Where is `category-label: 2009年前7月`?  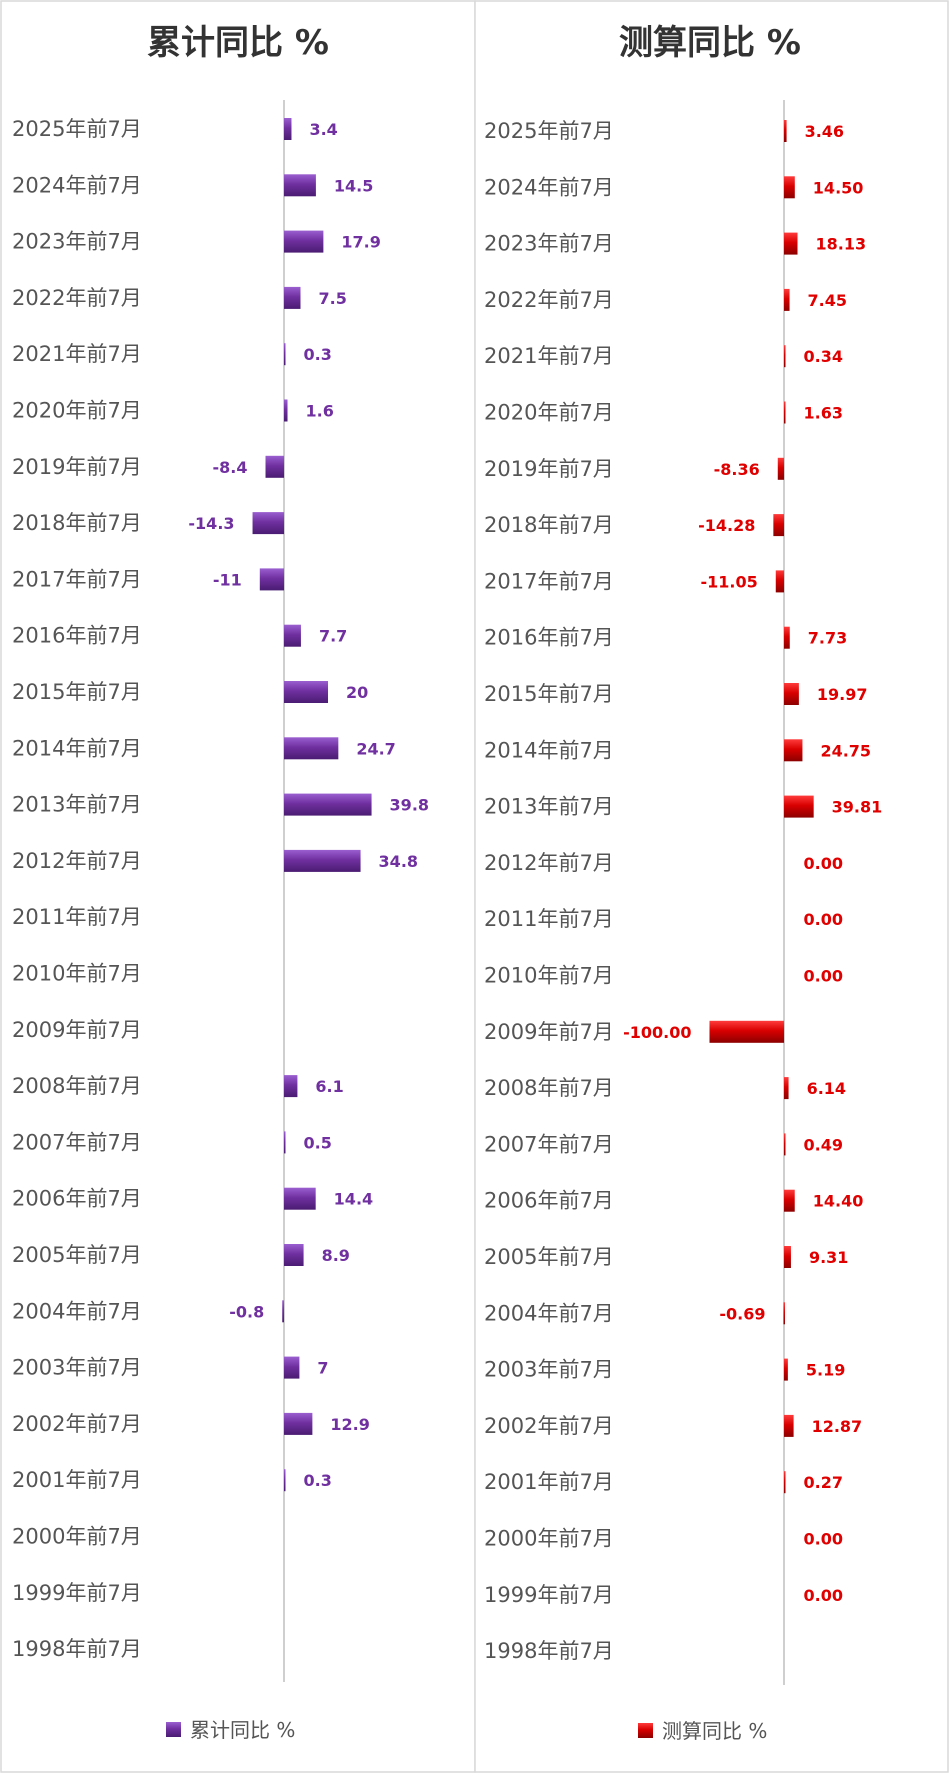 category-label: 2009年前7月 is located at coordinates (77, 1030).